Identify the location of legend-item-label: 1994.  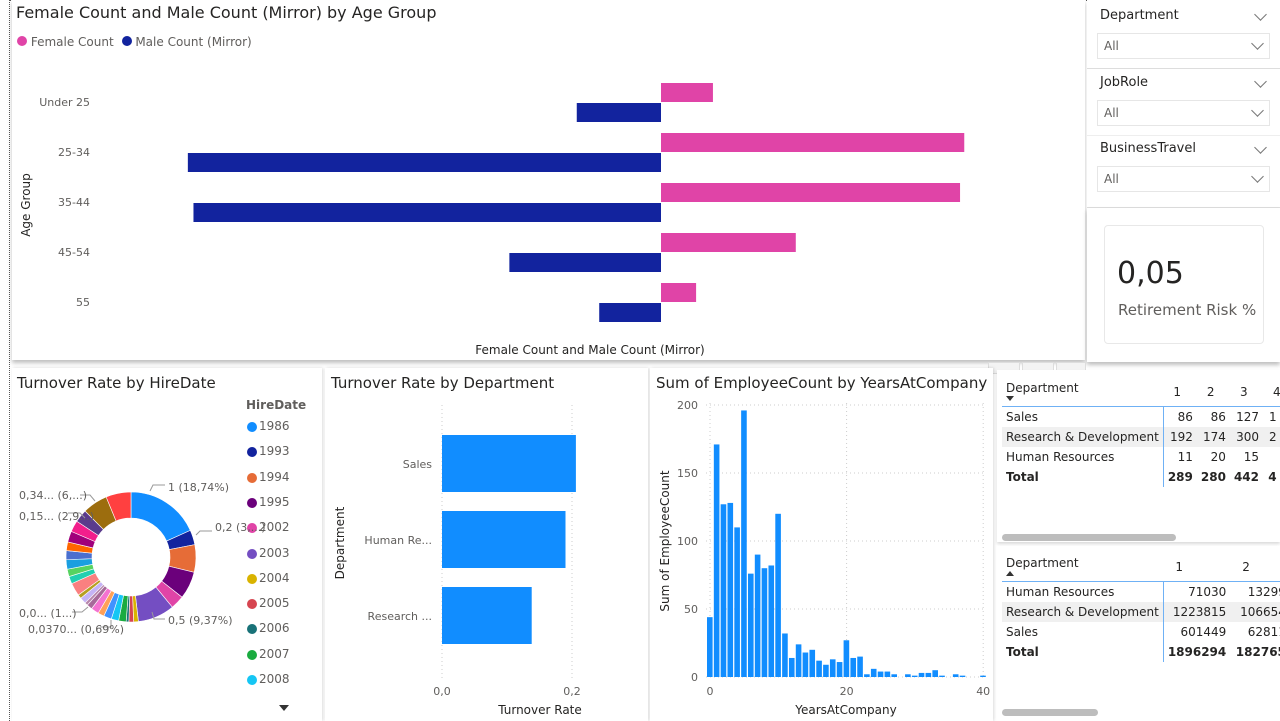
(274, 476).